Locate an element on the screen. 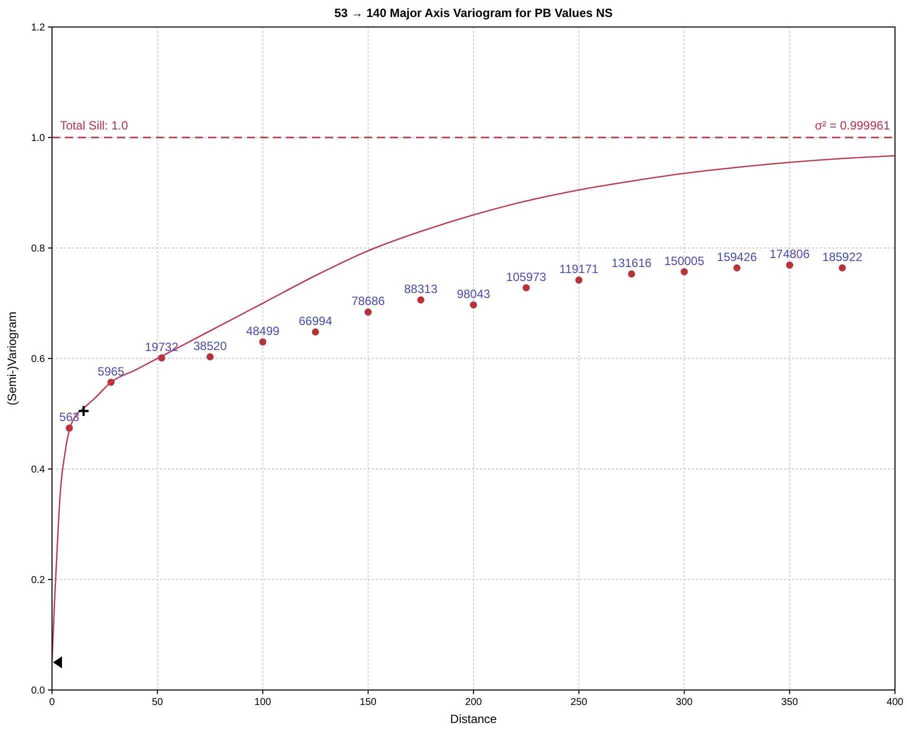 Image resolution: width=907 pixels, height=729 pixels. chart-title: 53 → 140 Major Axis Variogram for PB Values NS is located at coordinates (473, 13).